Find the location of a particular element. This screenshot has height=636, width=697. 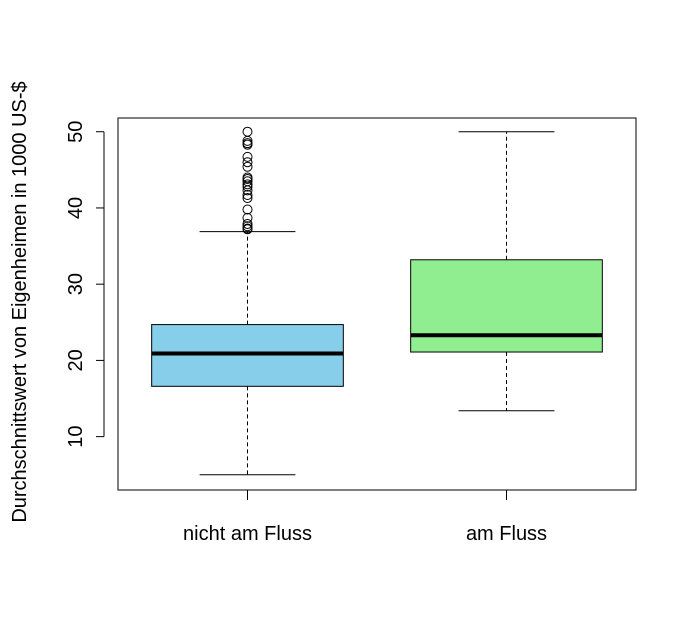

x-tick-label: nicht am Fluss is located at coordinates (247, 534).